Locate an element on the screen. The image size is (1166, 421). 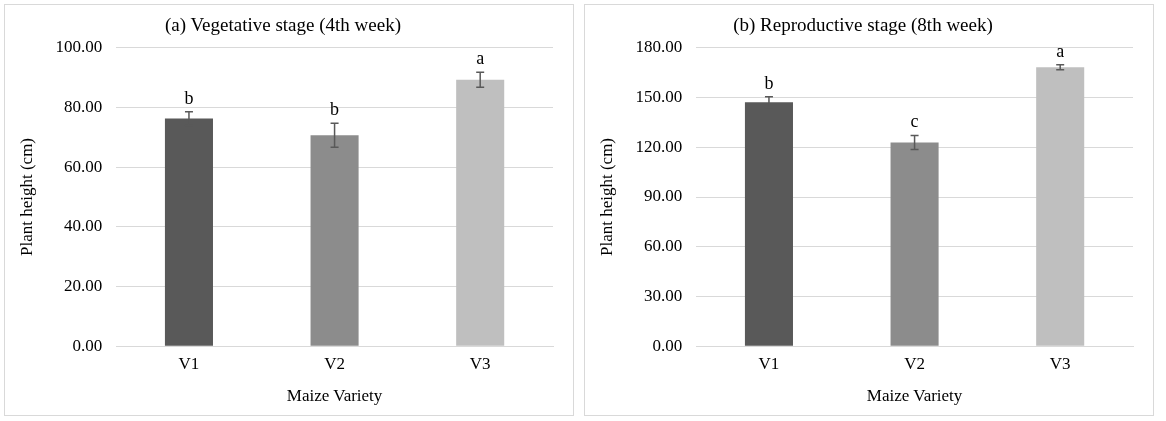
chart-title: (b) Reproductive stage (8th week) is located at coordinates (863, 25).